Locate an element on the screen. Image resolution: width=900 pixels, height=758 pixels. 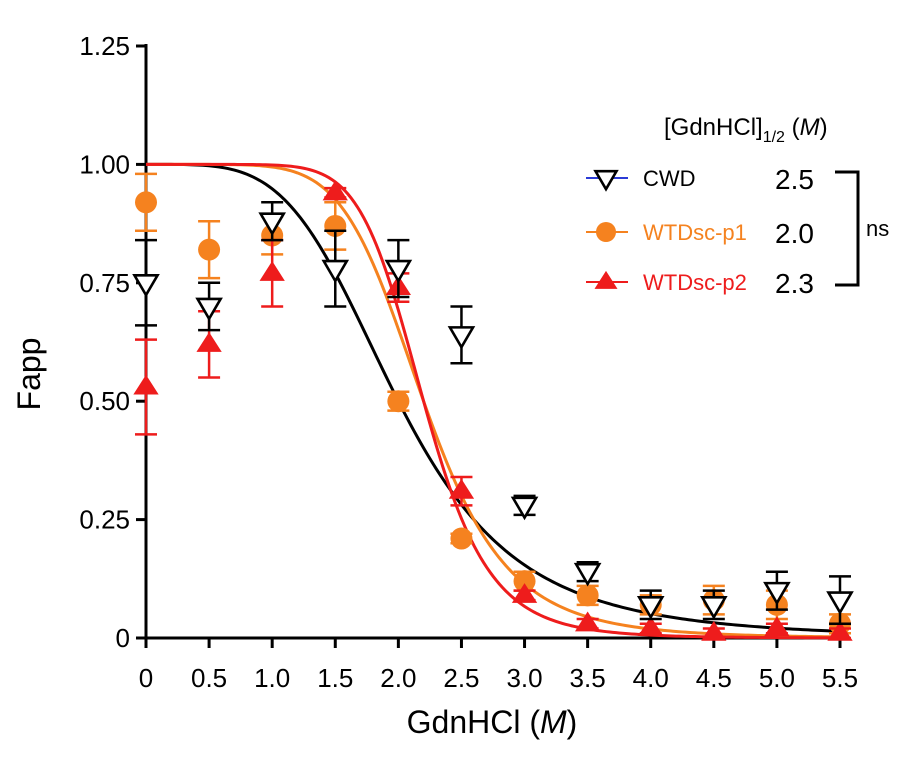
legend-marker-cwd is located at coordinates (606, 180).